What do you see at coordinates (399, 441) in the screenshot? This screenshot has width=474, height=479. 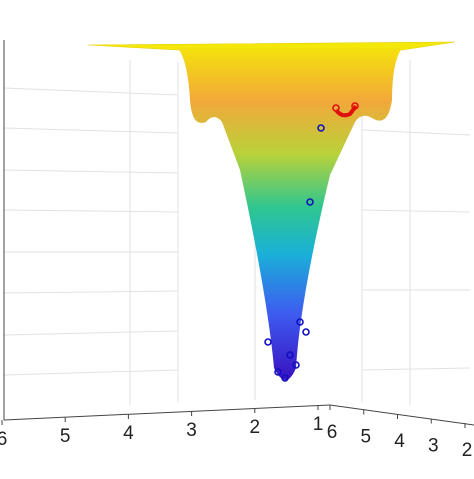 I see `y-tick-label: 4` at bounding box center [399, 441].